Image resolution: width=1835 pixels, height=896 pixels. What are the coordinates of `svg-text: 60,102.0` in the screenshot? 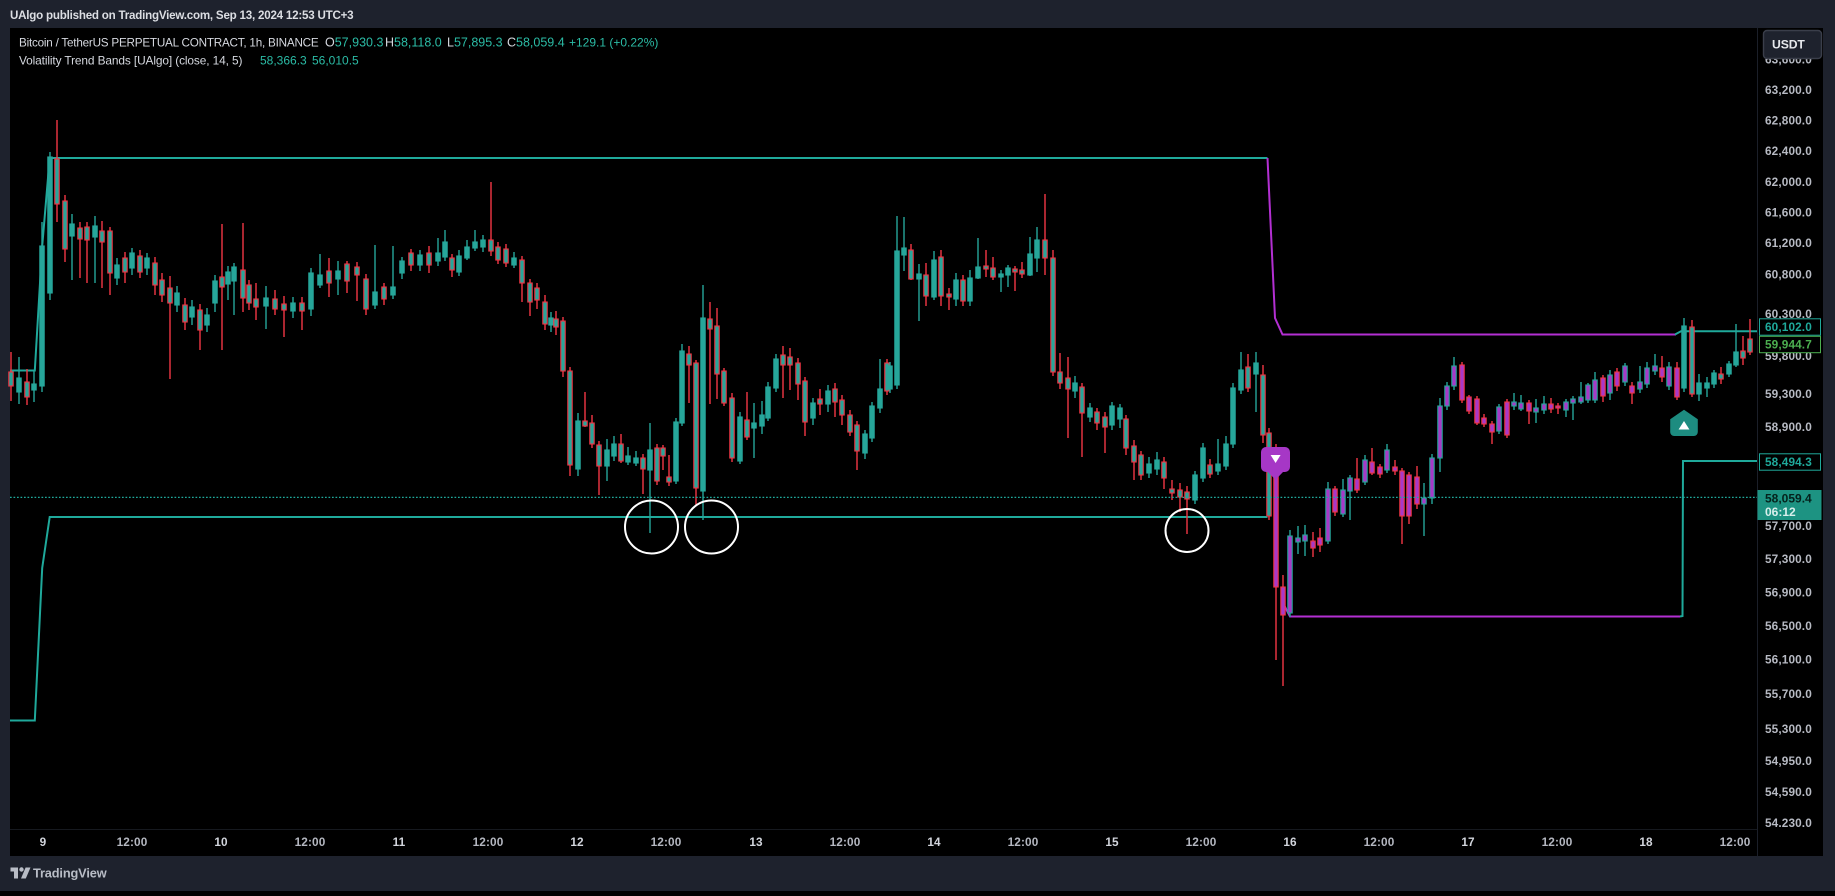 It's located at (1788, 327).